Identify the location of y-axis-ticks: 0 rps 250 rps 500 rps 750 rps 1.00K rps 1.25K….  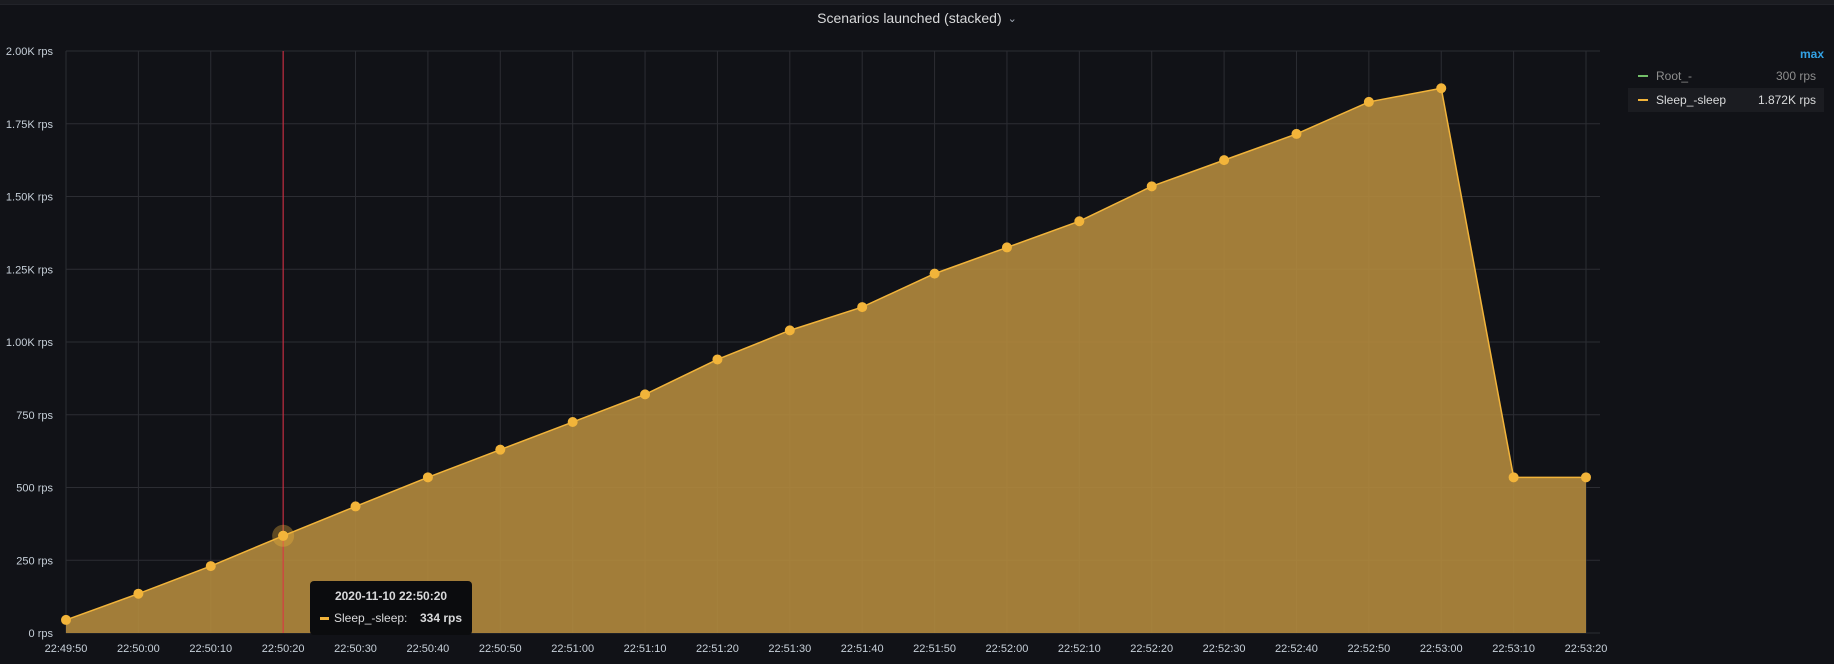
(30, 343).